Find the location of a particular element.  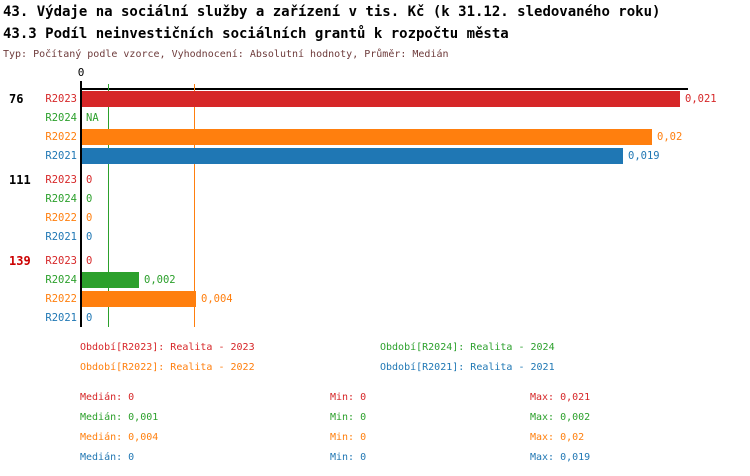

value-label-76-r2022: 0,02 is located at coordinates (670, 137).